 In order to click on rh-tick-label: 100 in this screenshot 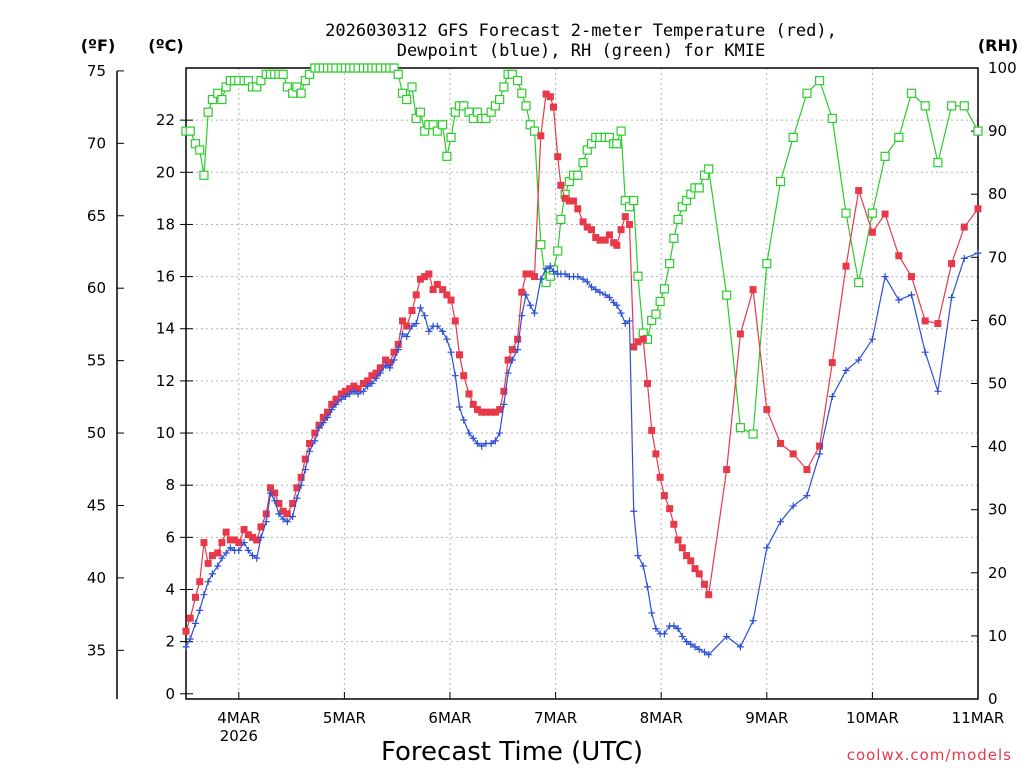, I will do `click(1002, 68)`.